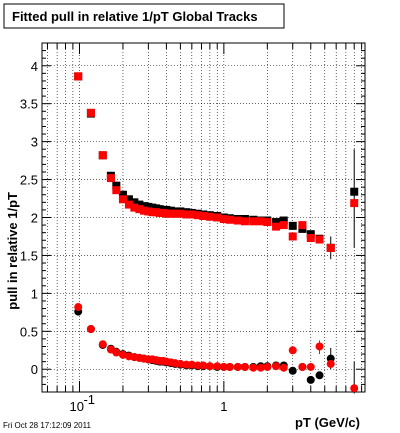 The width and height of the screenshot is (400, 433). What do you see at coordinates (29, 331) in the screenshot?
I see `y-tick-label: 0.5` at bounding box center [29, 331].